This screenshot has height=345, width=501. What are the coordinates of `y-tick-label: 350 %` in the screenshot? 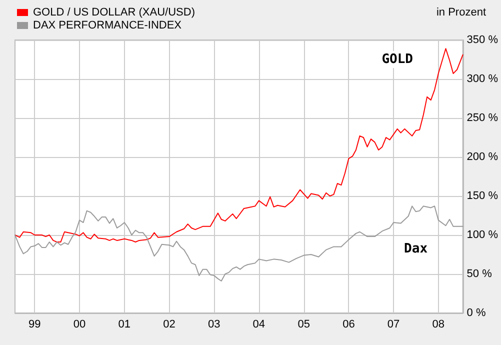 It's located at (482, 40).